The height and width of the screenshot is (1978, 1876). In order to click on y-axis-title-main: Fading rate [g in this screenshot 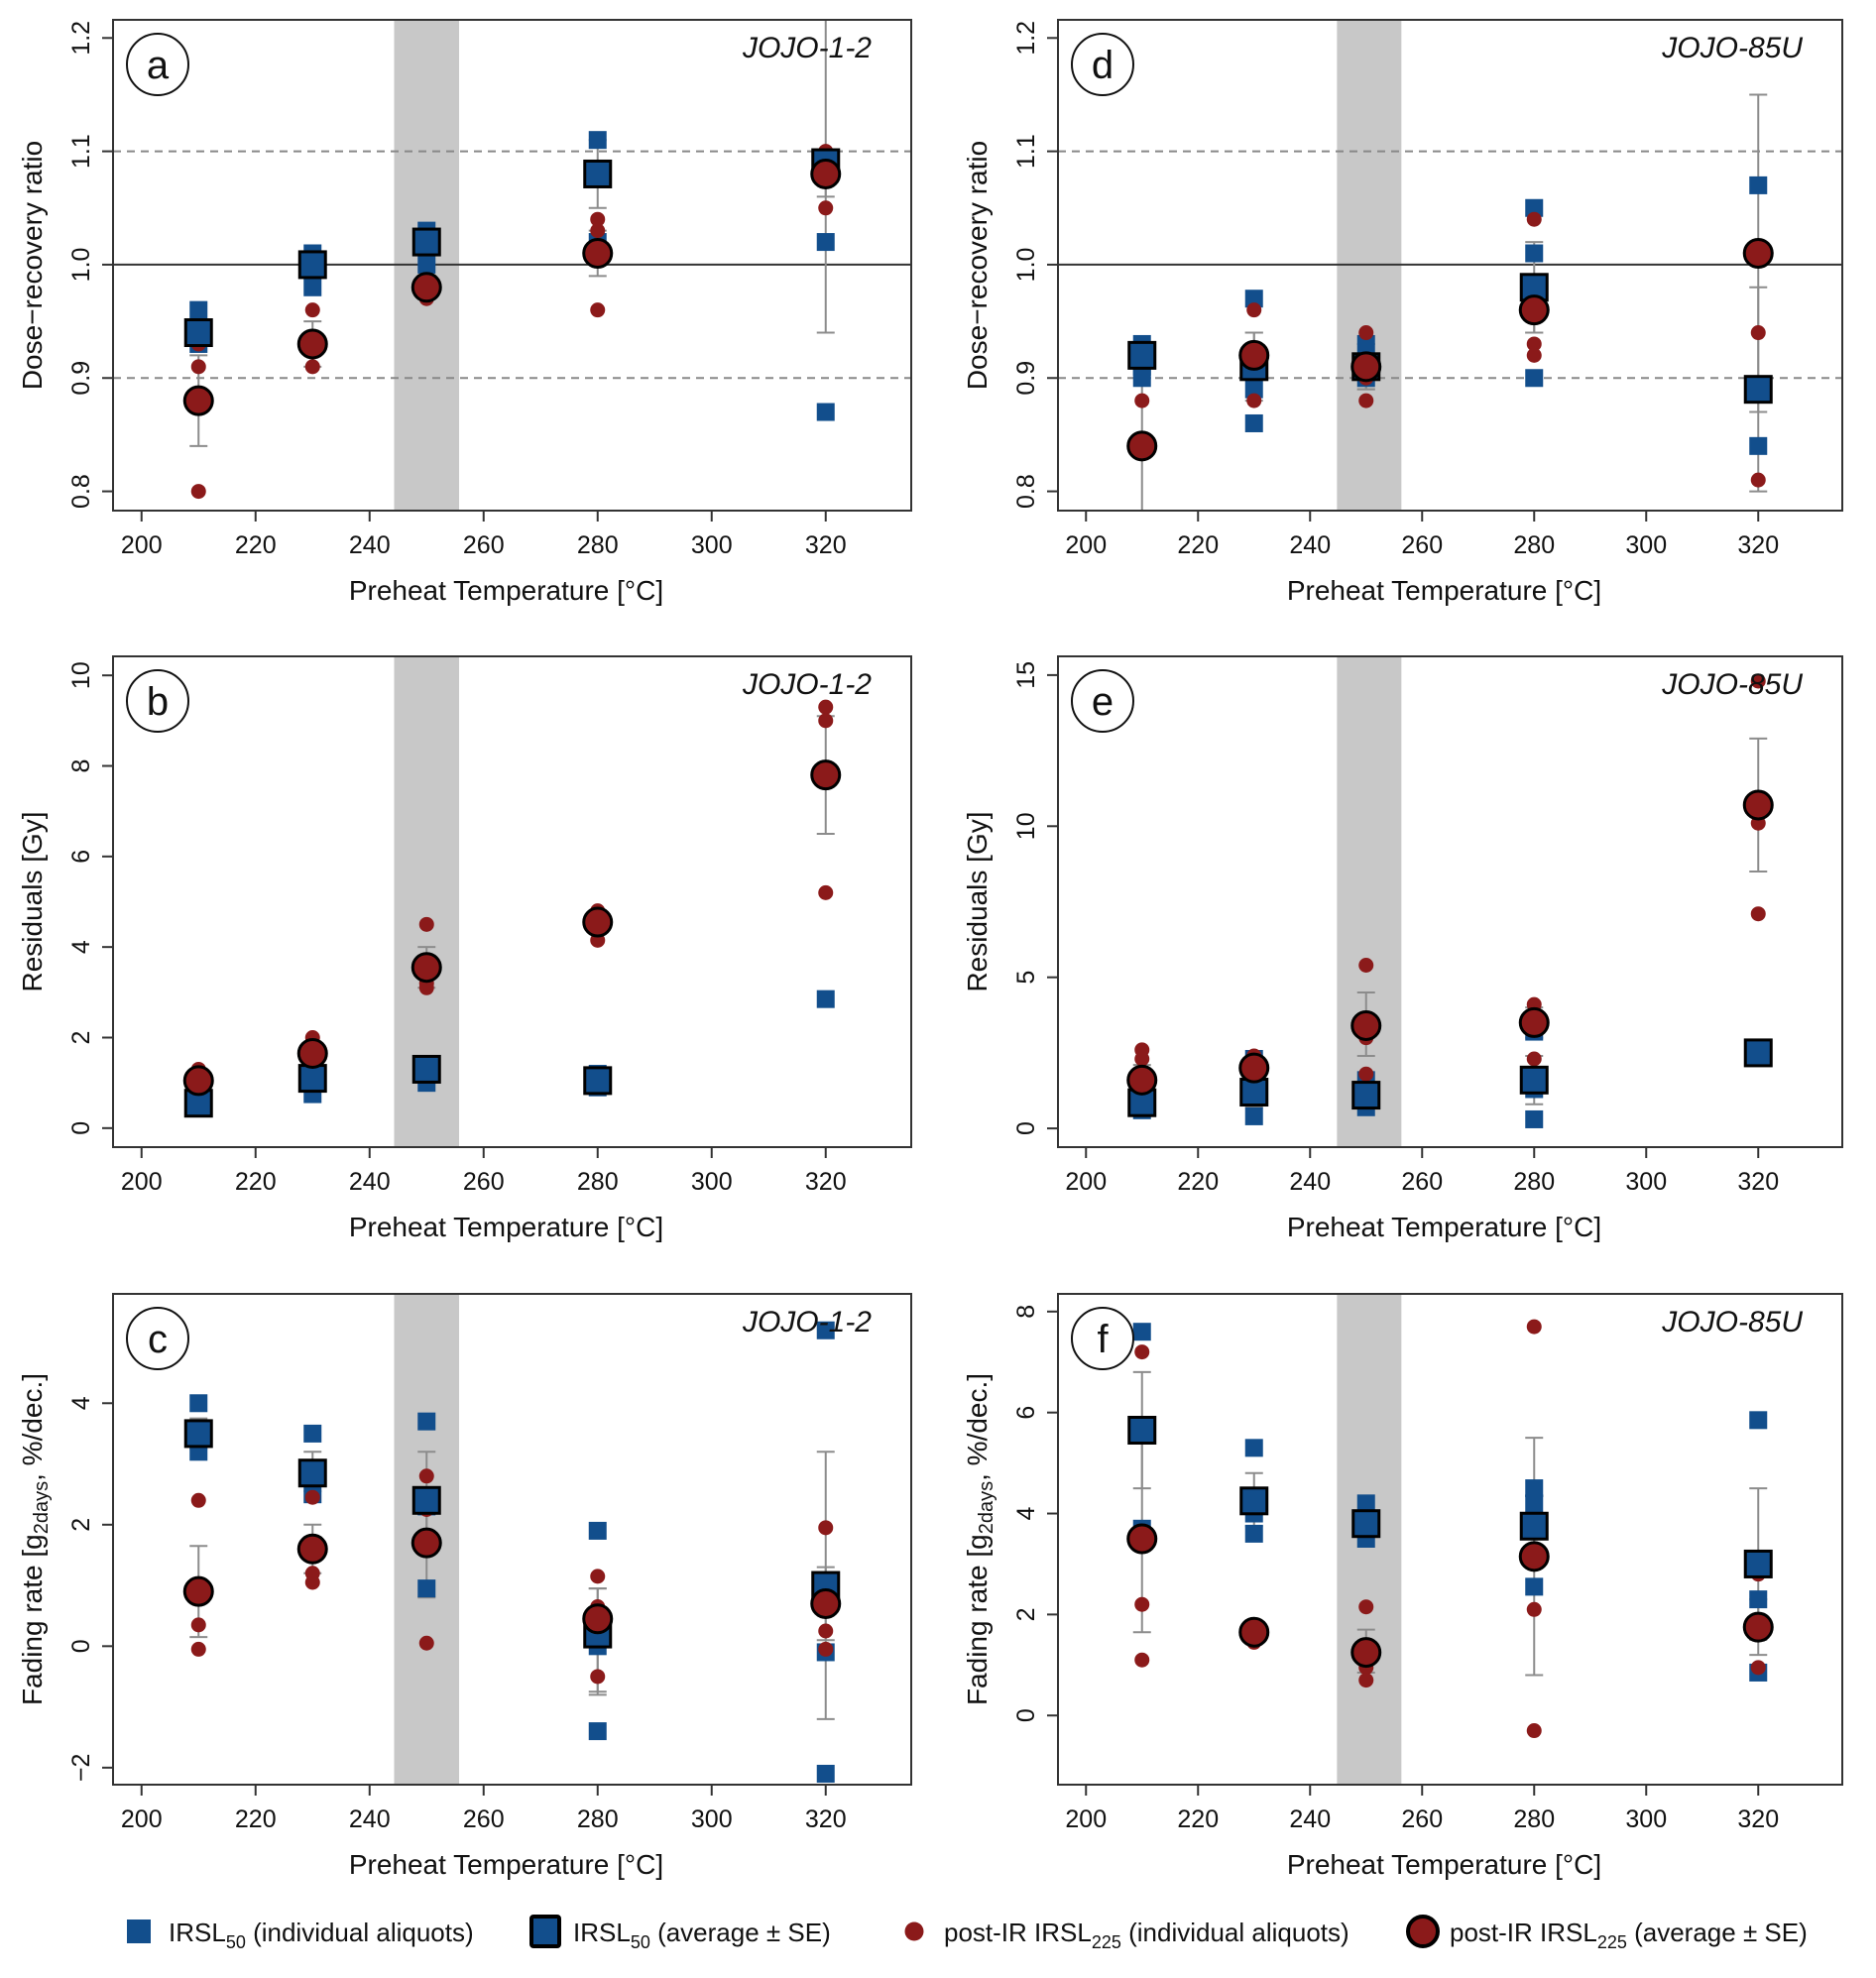, I will do `click(978, 1619)`.